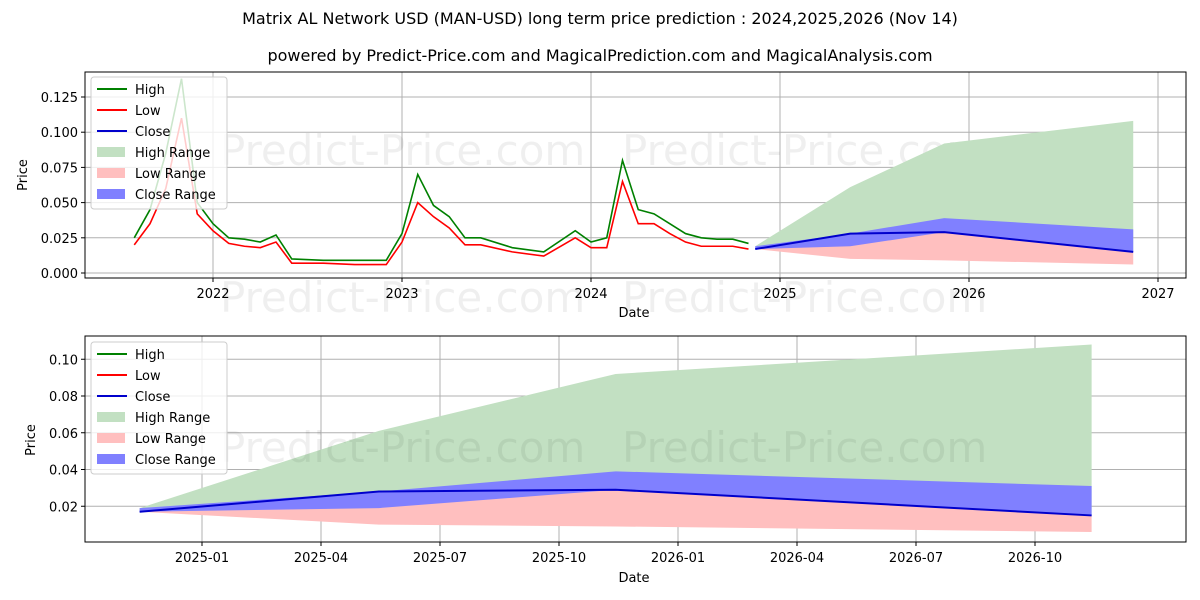 This screenshot has height=600, width=1200. What do you see at coordinates (59, 98) in the screenshot?
I see `top-y-tick: 0.125` at bounding box center [59, 98].